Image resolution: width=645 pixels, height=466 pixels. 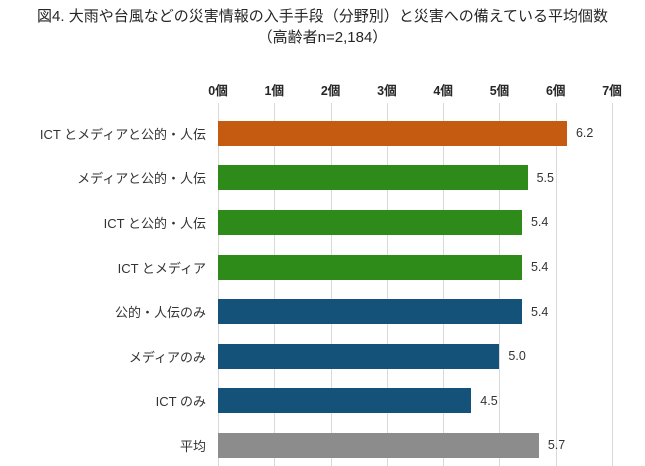 I want to click on x-tick-label: 5個, so click(x=499, y=91).